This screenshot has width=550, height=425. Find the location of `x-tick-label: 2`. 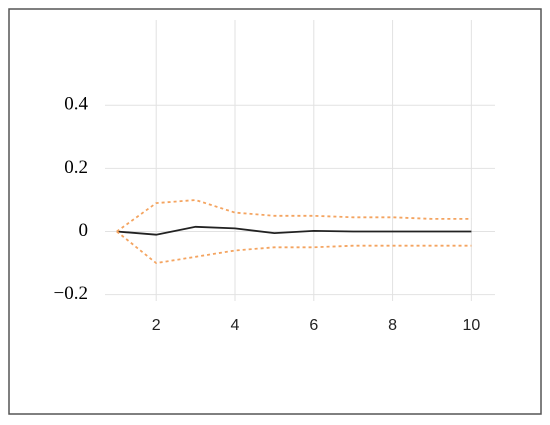

x-tick-label: 2 is located at coordinates (156, 325).